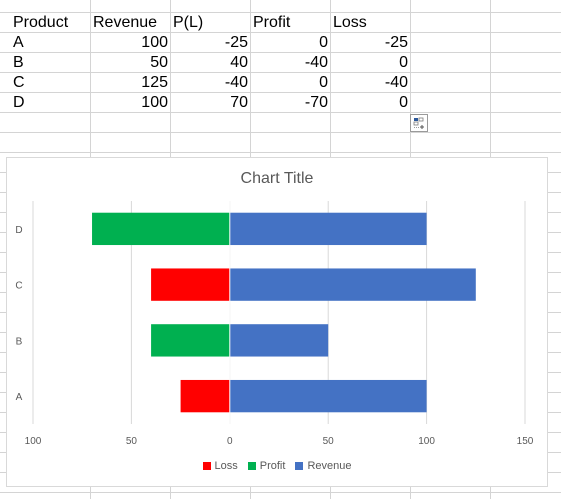  What do you see at coordinates (188, 22) in the screenshot?
I see `header-pl: P(L)` at bounding box center [188, 22].